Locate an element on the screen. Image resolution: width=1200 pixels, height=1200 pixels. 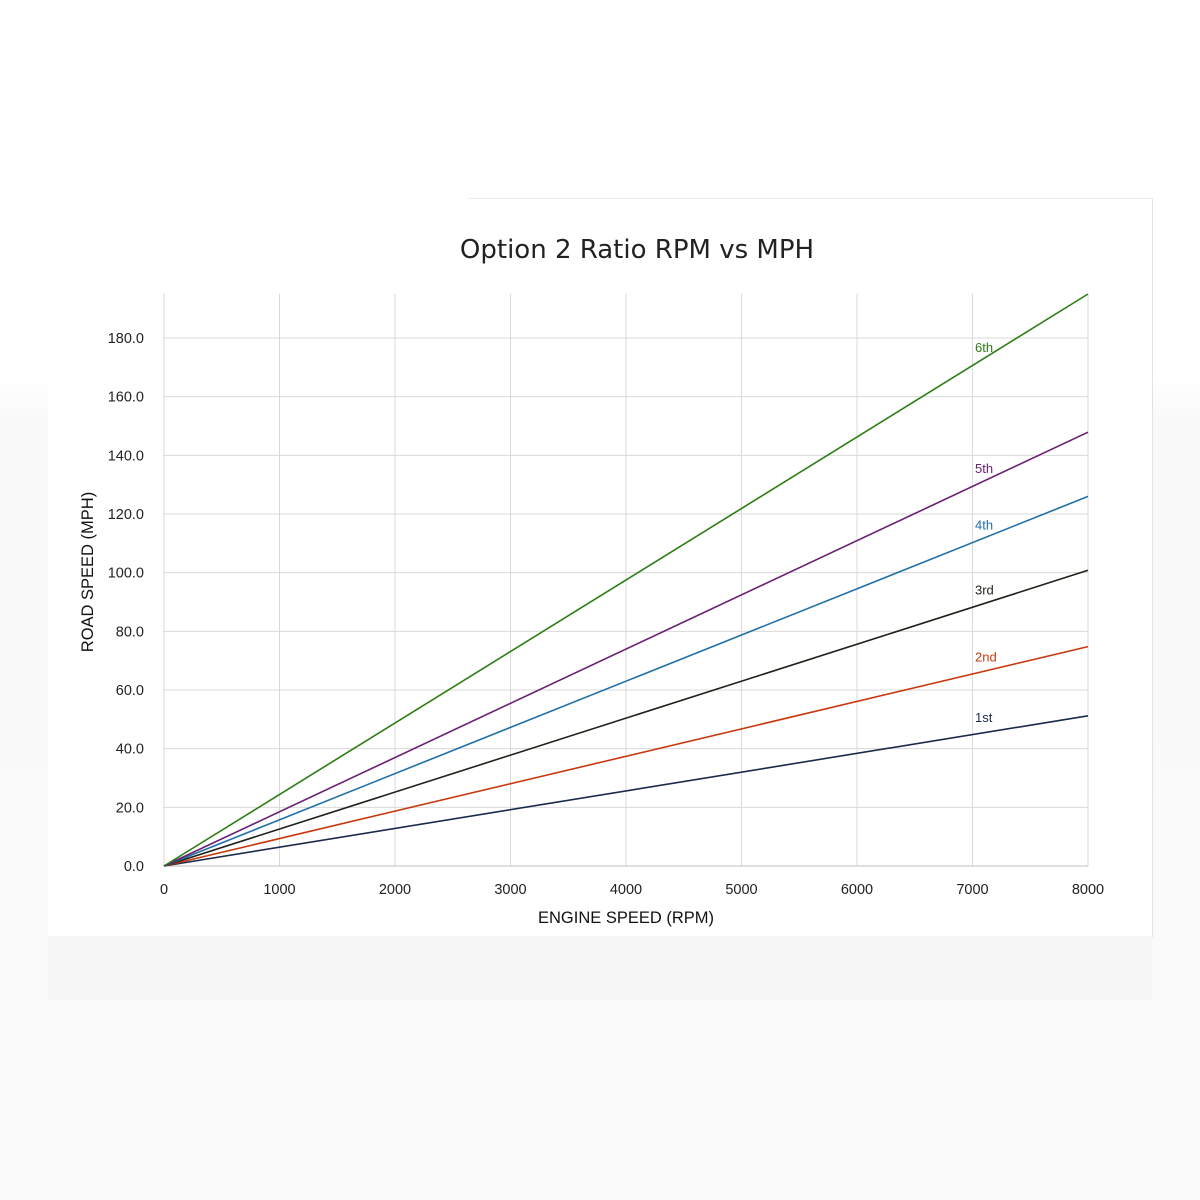
x-tick-label: 0 is located at coordinates (164, 890).